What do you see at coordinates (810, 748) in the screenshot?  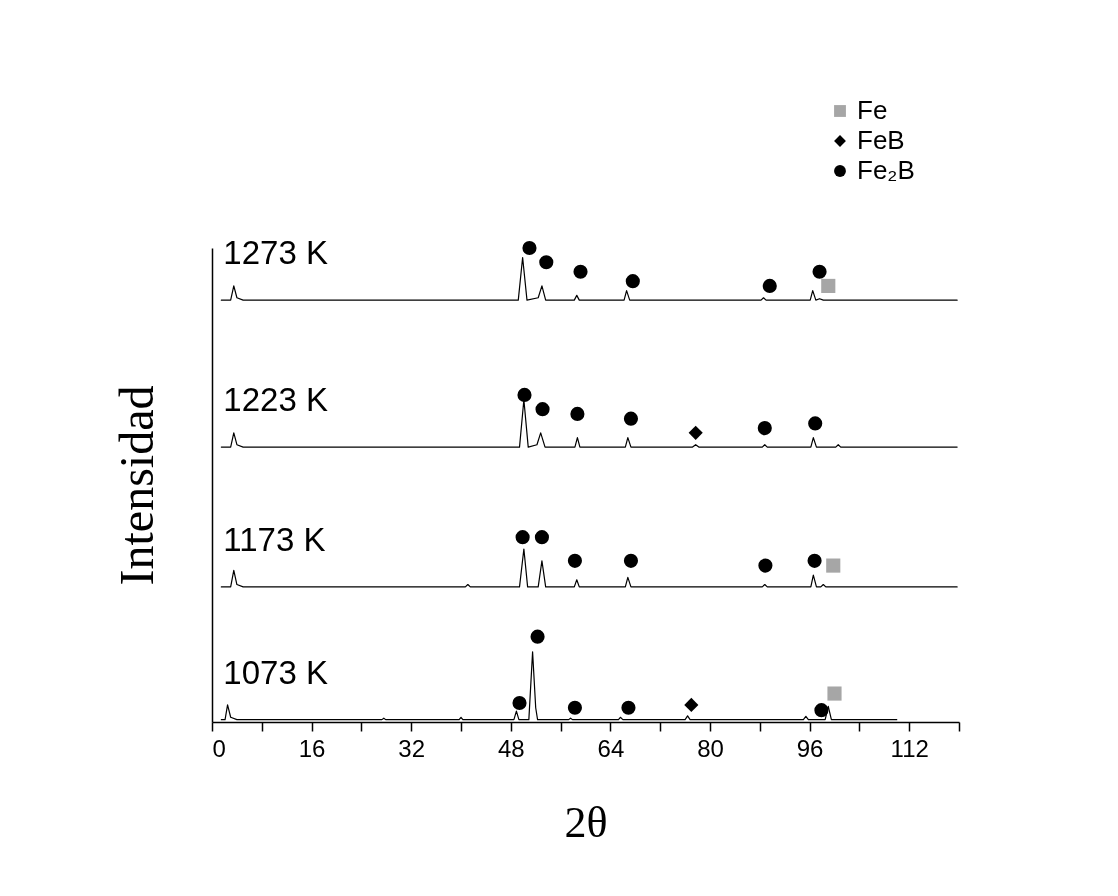 I see `x-tick-label: 96` at bounding box center [810, 748].